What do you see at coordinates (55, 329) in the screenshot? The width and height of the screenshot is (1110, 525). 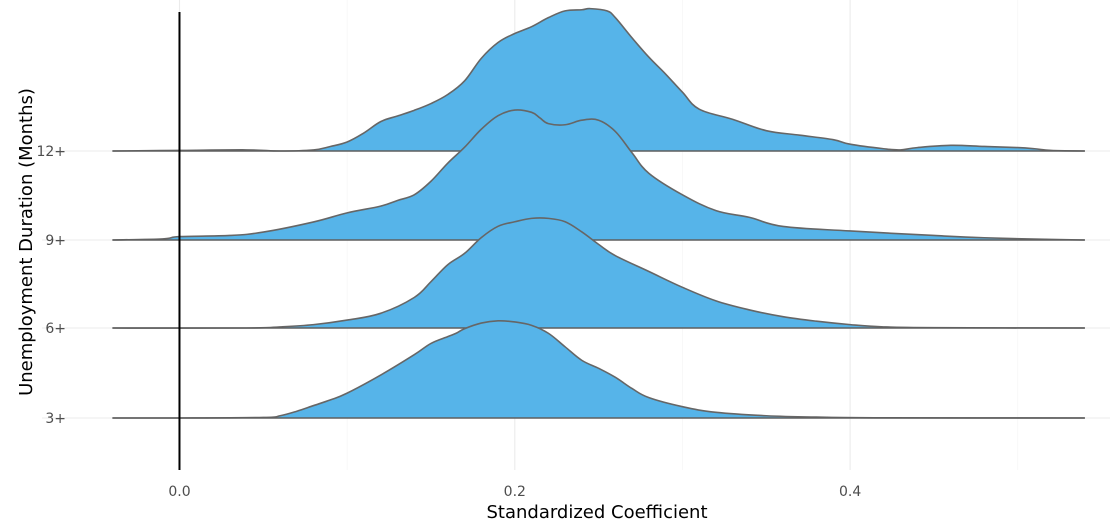 I see `y-tick-label: 6+` at bounding box center [55, 329].